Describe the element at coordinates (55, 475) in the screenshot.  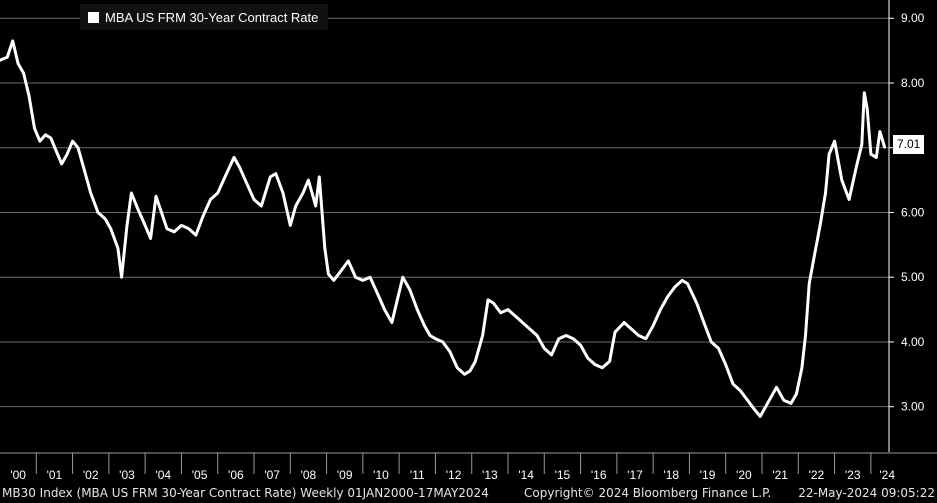
I see `x-tick-label: '01` at that location.